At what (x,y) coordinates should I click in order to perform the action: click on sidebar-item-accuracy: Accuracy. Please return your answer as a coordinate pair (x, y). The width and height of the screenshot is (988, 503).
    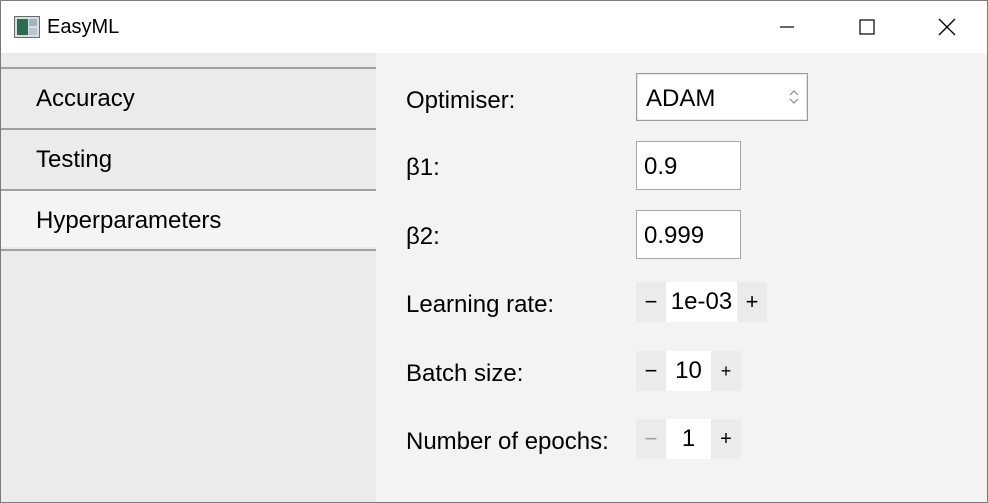
    Looking at the image, I should click on (188, 96).